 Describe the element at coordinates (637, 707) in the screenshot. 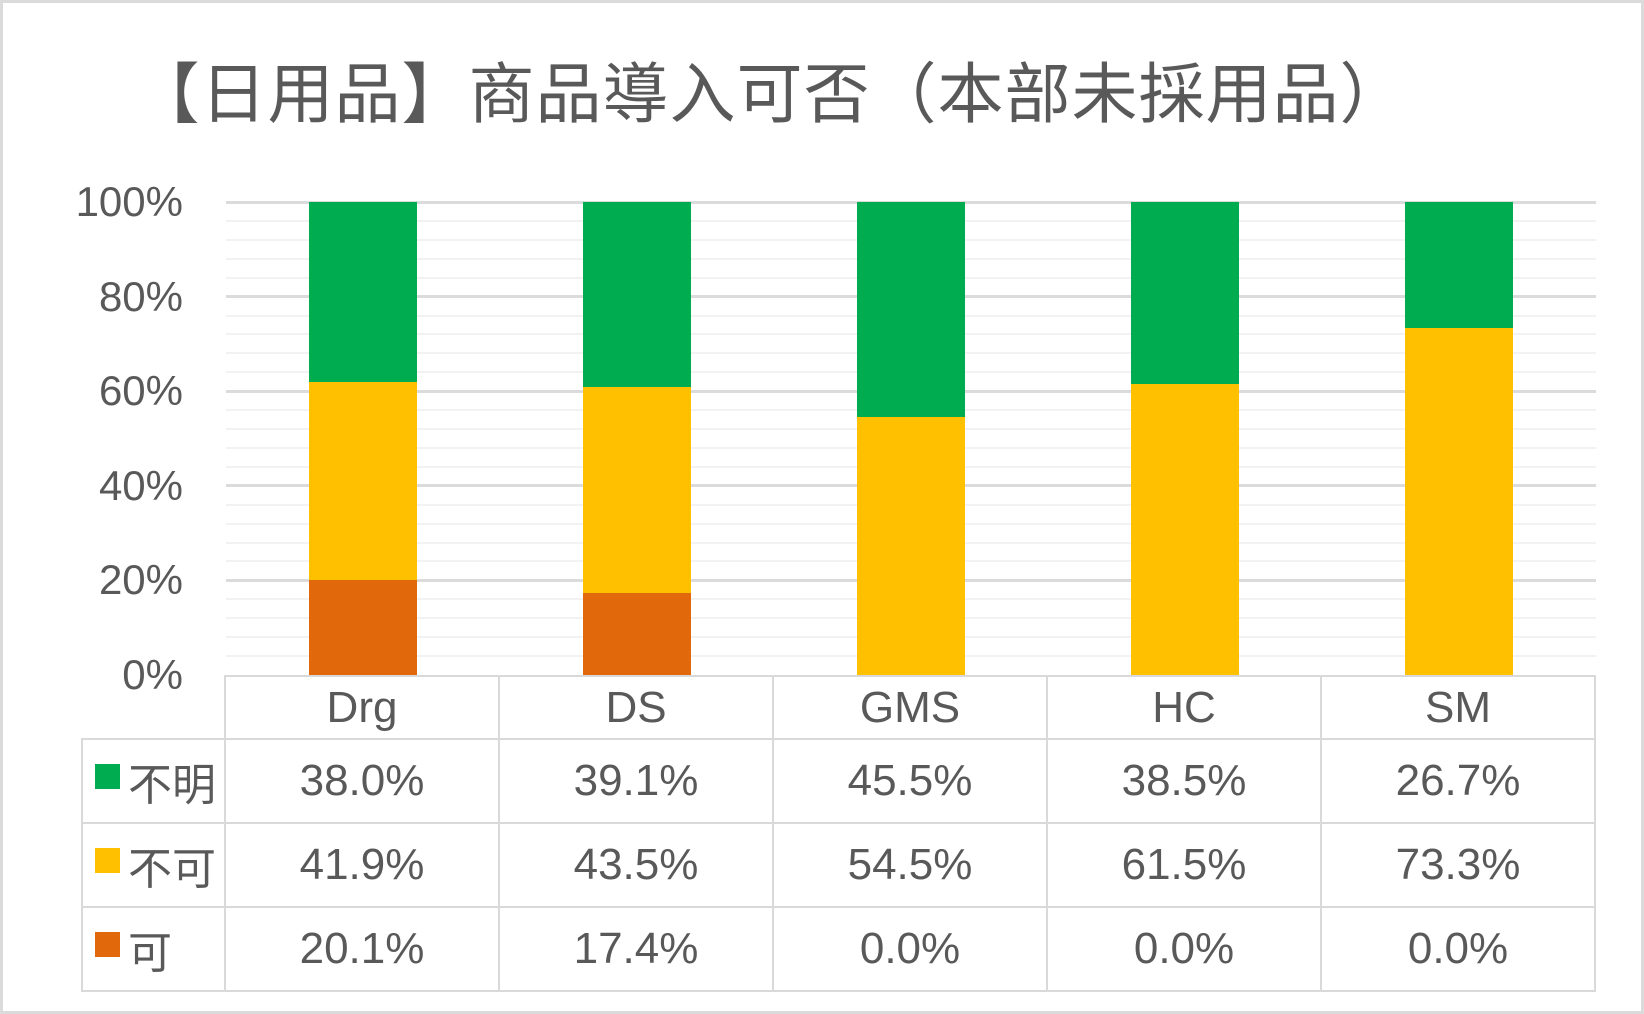

I see `column-header-ds: DS` at that location.